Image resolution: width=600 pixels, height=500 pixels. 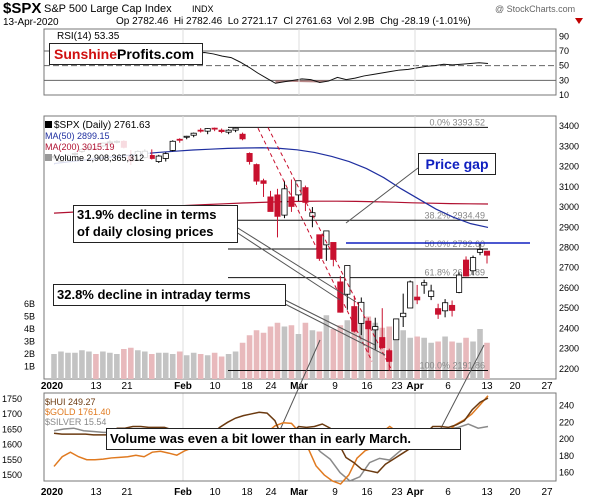 I want to click on x-tick-label: 18, so click(x=247, y=386).